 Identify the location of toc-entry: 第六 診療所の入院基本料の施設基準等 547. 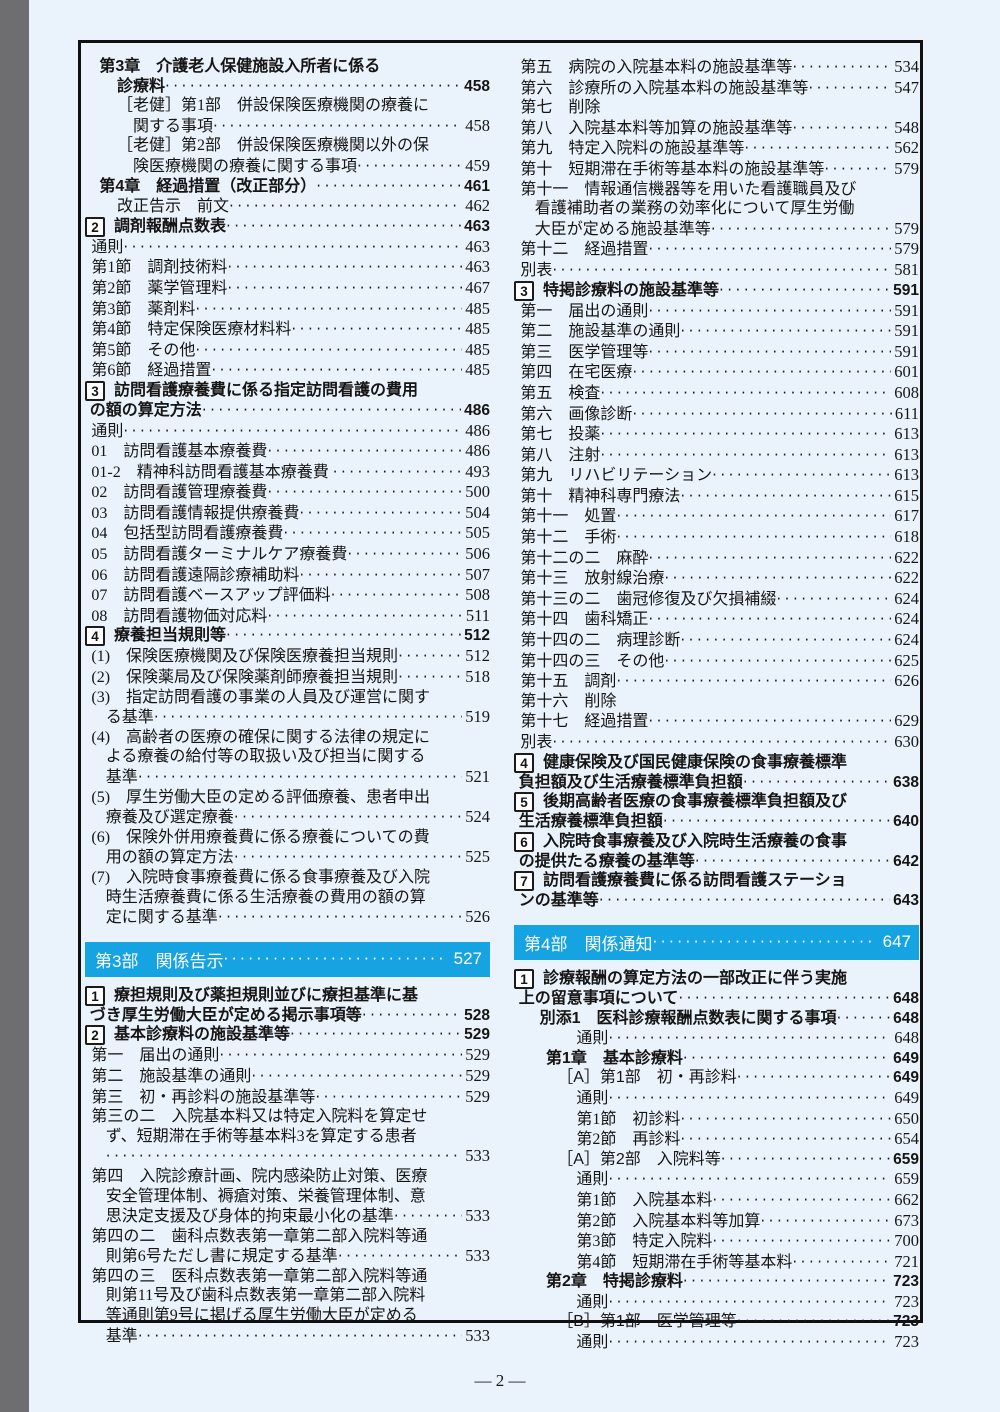
(716, 88).